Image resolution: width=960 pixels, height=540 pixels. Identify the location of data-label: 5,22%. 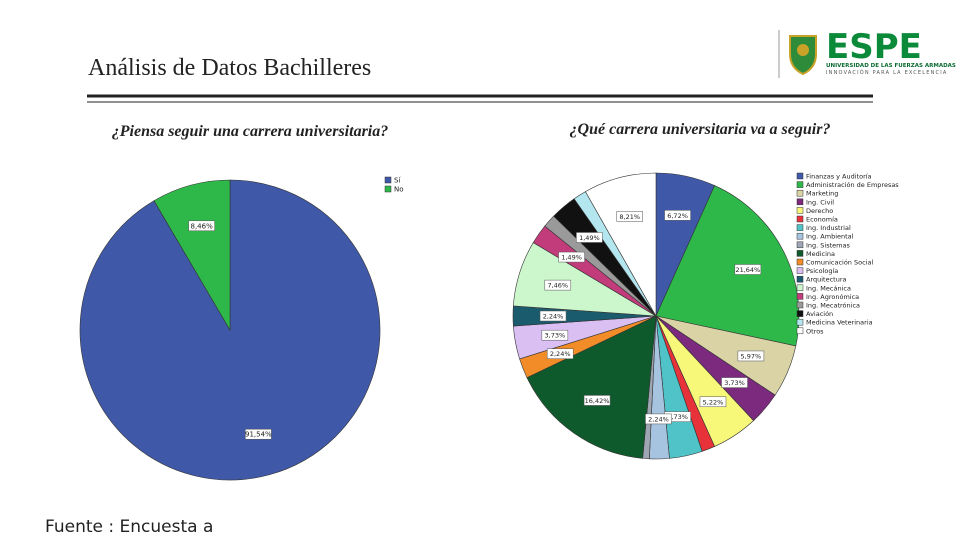
(713, 402).